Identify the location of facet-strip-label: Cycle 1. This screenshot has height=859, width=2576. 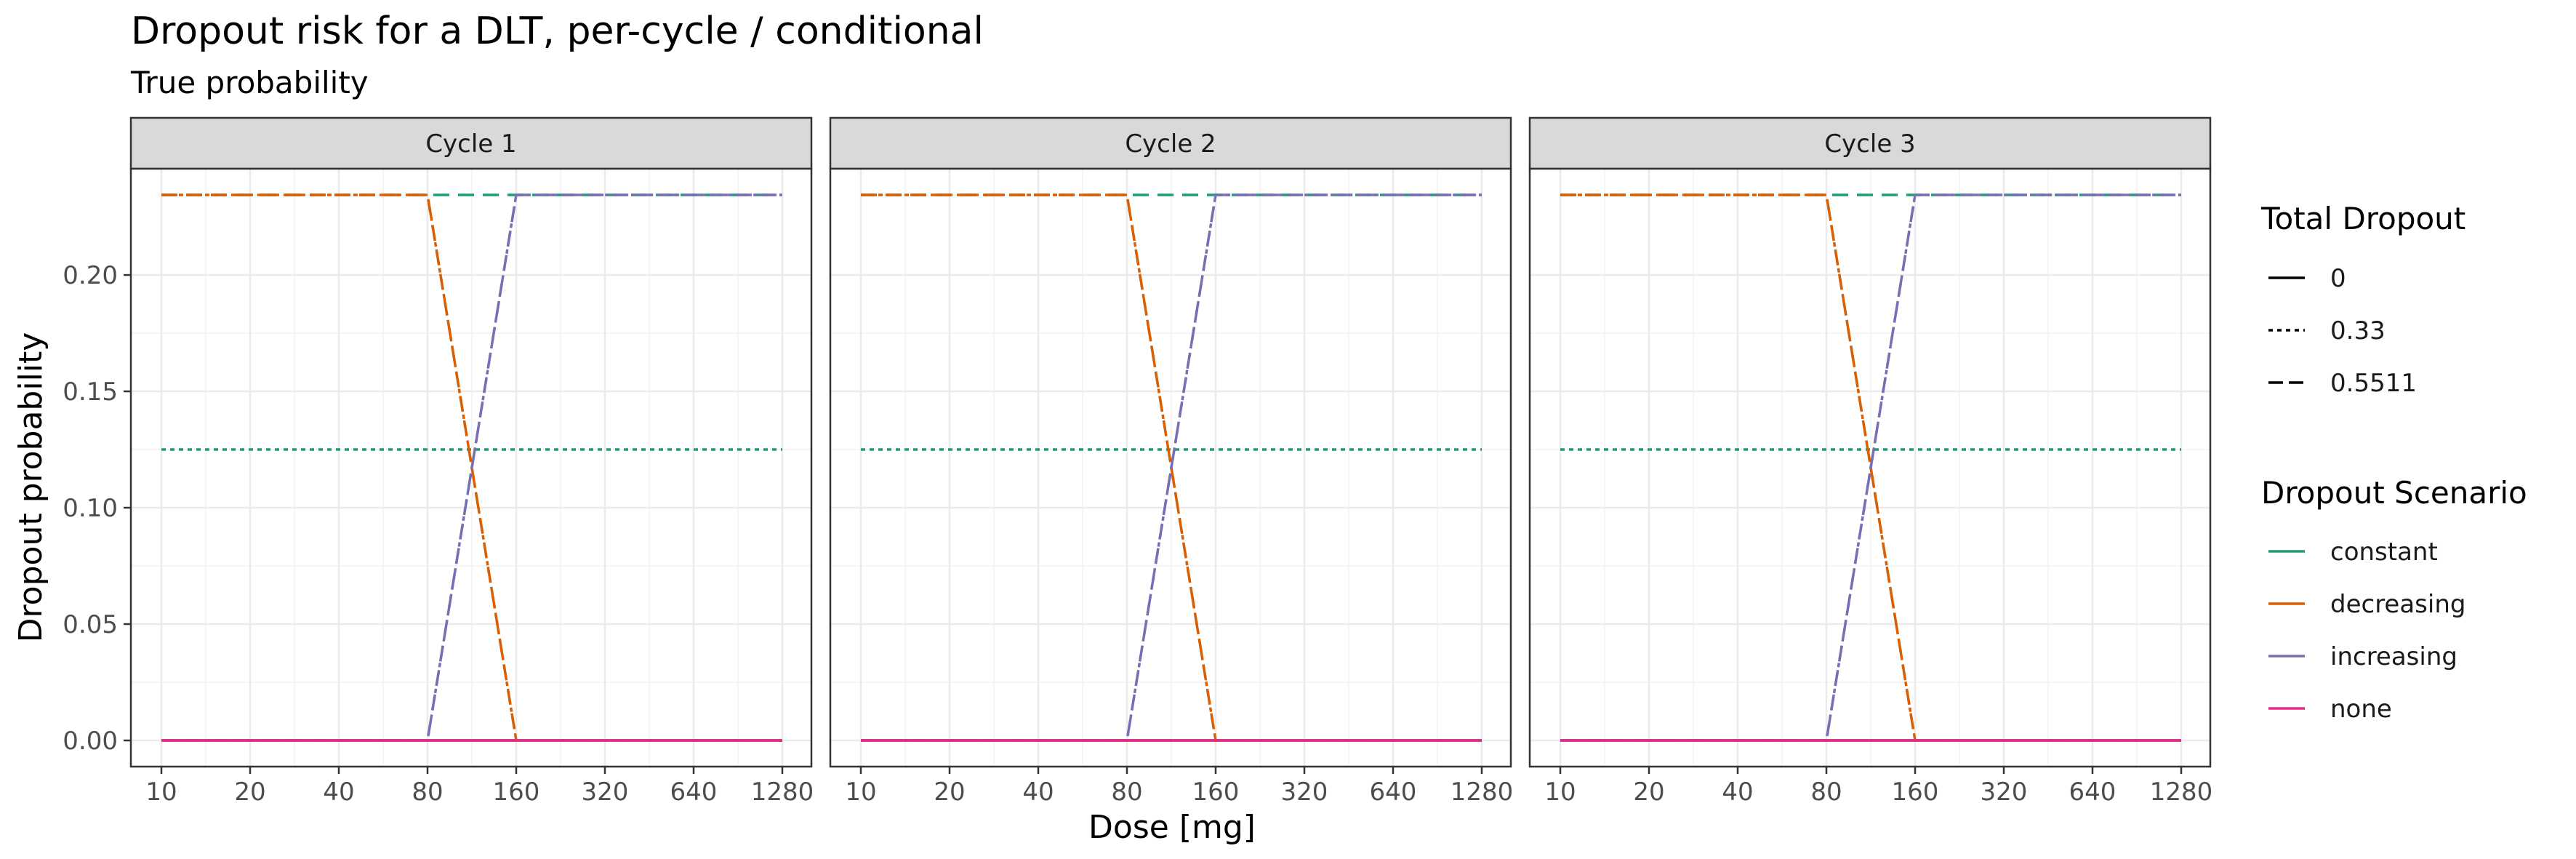
(470, 144).